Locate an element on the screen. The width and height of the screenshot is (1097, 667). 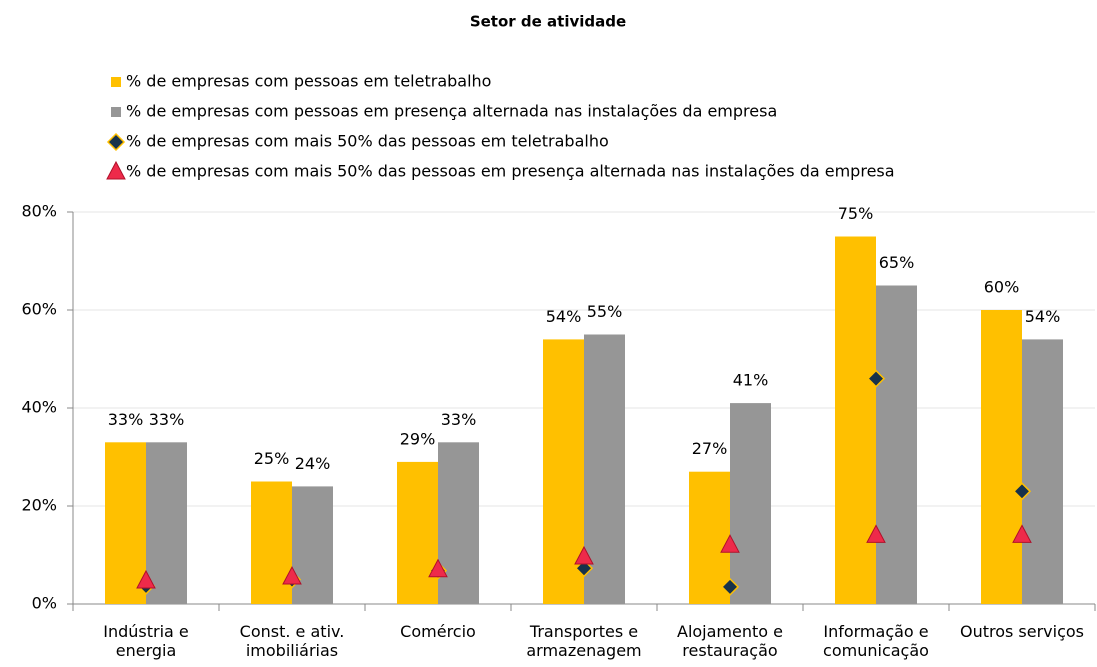
y-tick-label: 0% is located at coordinates (44, 603).